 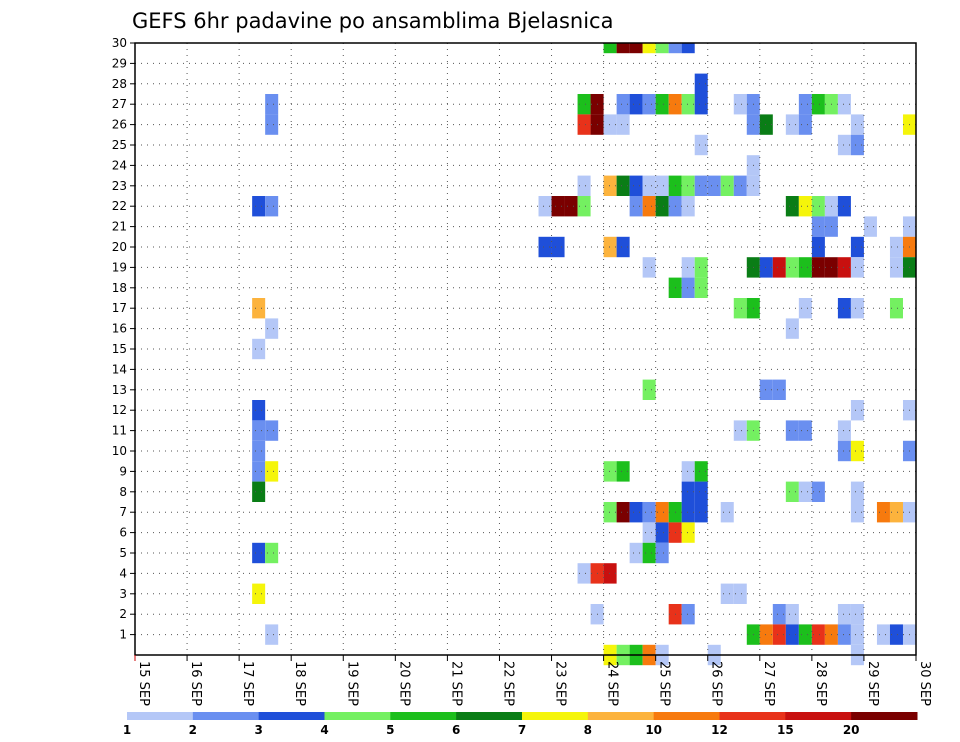 What do you see at coordinates (119, 165) in the screenshot?
I see `y-tick-label: 24` at bounding box center [119, 165].